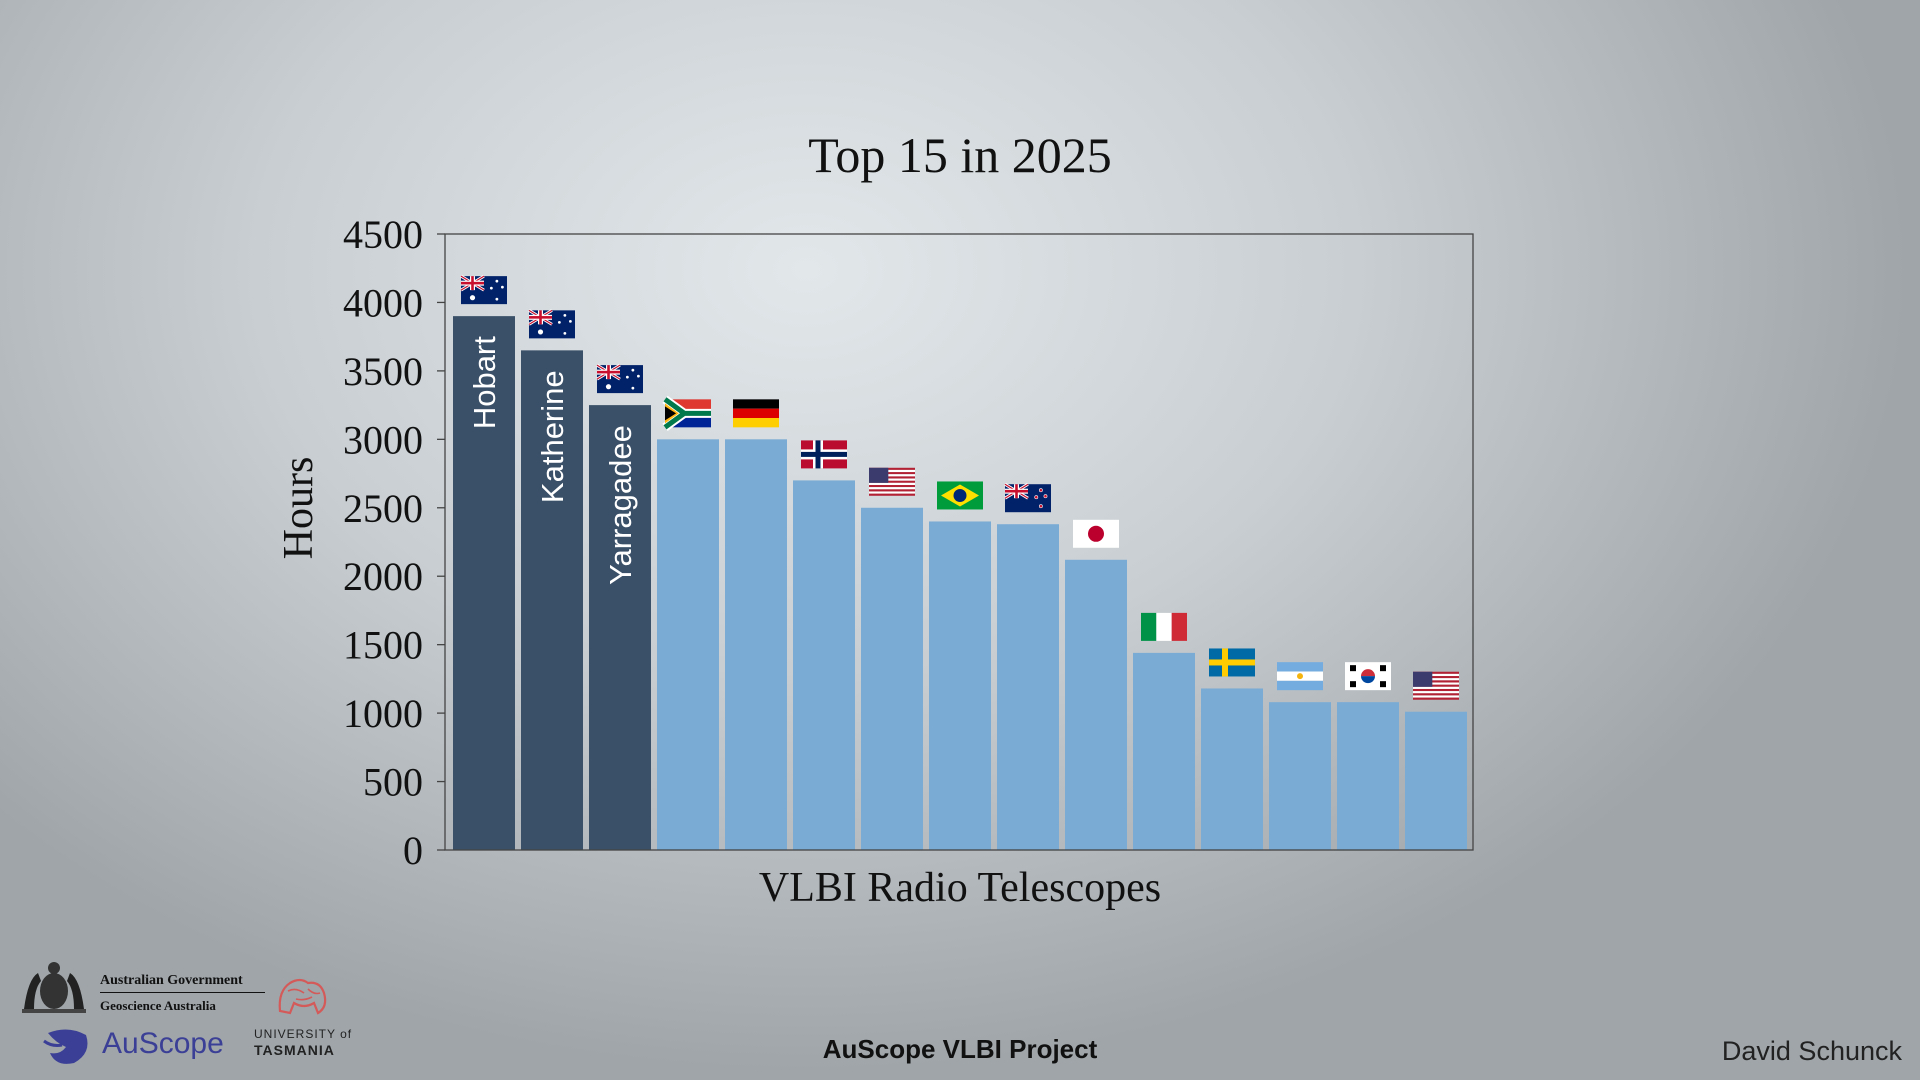  I want to click on footer-project-title: AuScope VLBI Project, so click(960, 1049).